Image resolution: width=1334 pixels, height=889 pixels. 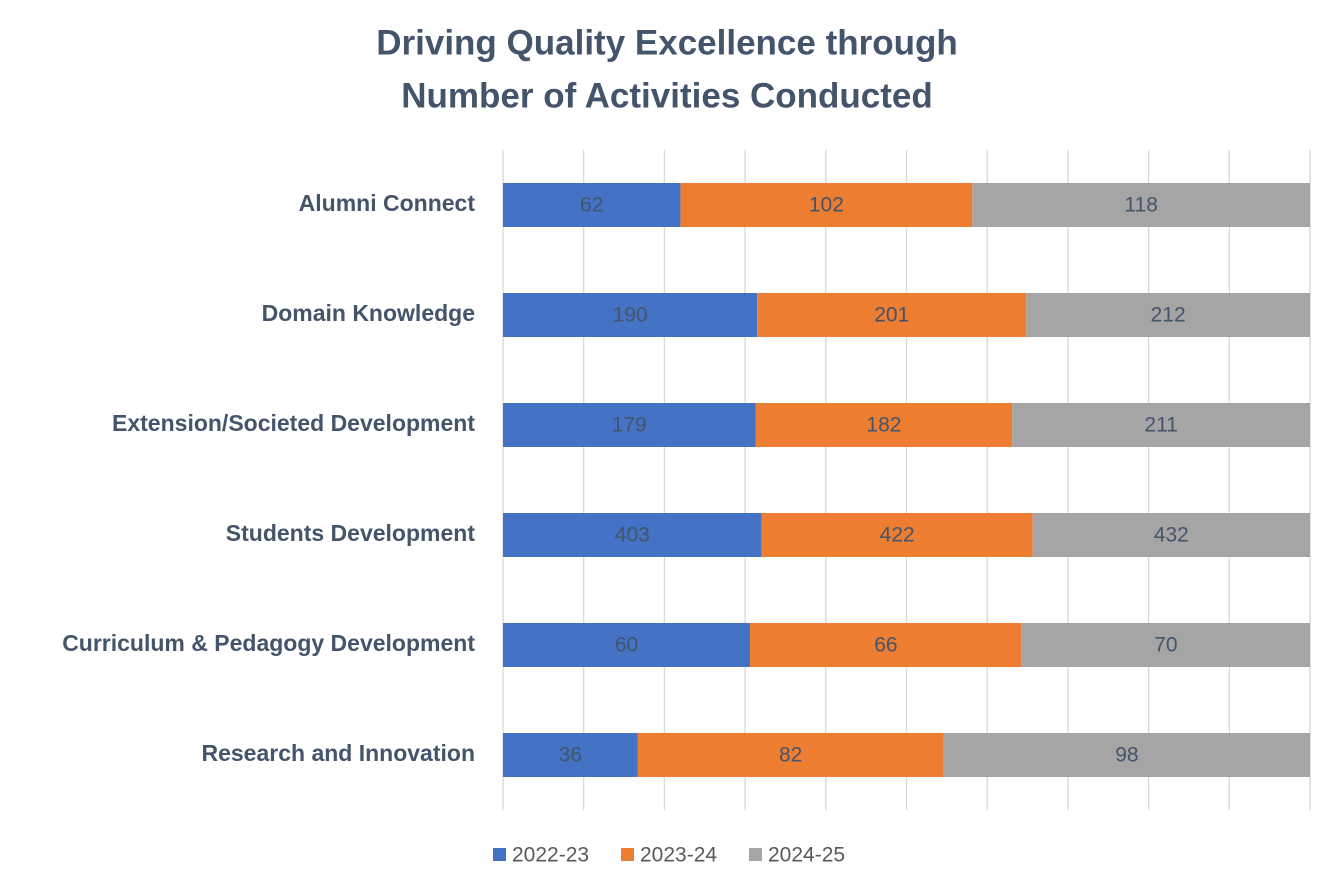 I want to click on data-label: 190, so click(x=630, y=315).